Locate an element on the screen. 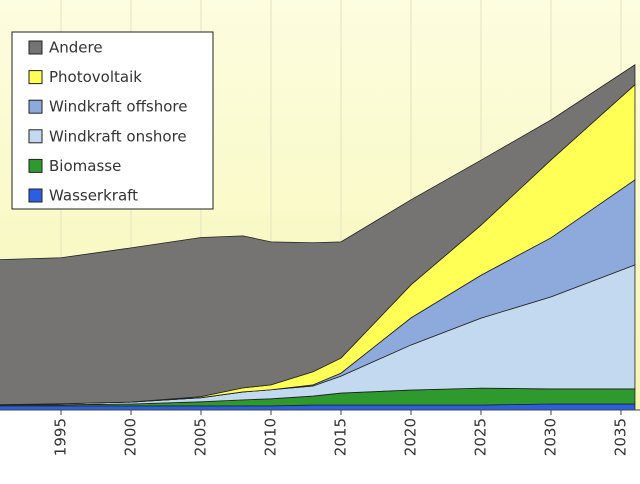 The height and width of the screenshot is (484, 640). x-tick-label: 1995 is located at coordinates (61, 437).